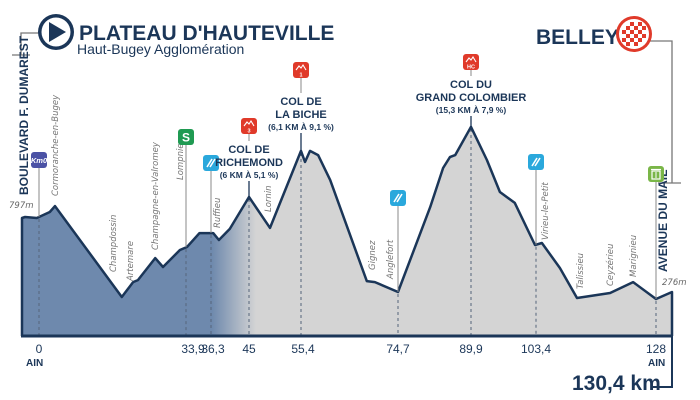 This screenshot has width=700, height=400. What do you see at coordinates (21, 206) in the screenshot?
I see `start-altitude: 797m` at bounding box center [21, 206].